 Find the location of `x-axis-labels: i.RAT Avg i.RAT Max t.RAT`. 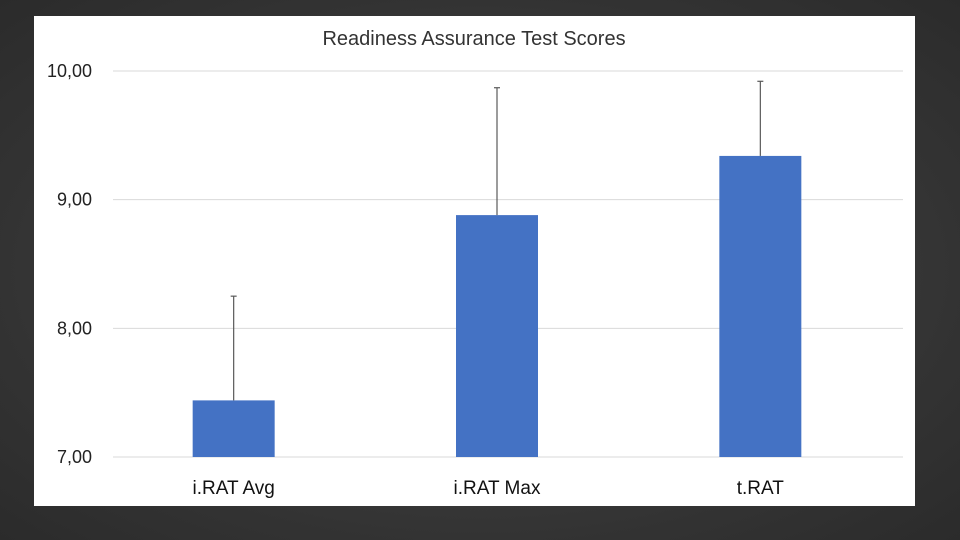

x-axis-labels: i.RAT Avg i.RAT Max t.RAT is located at coordinates (488, 488).